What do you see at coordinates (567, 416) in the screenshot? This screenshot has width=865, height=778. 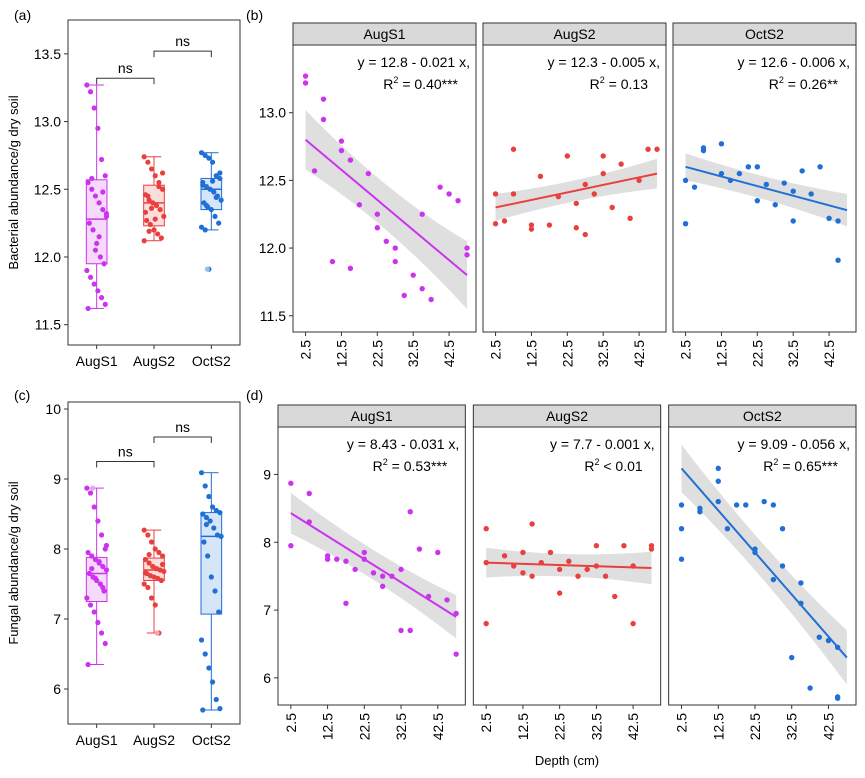 I see `facet-title: AugS2` at bounding box center [567, 416].